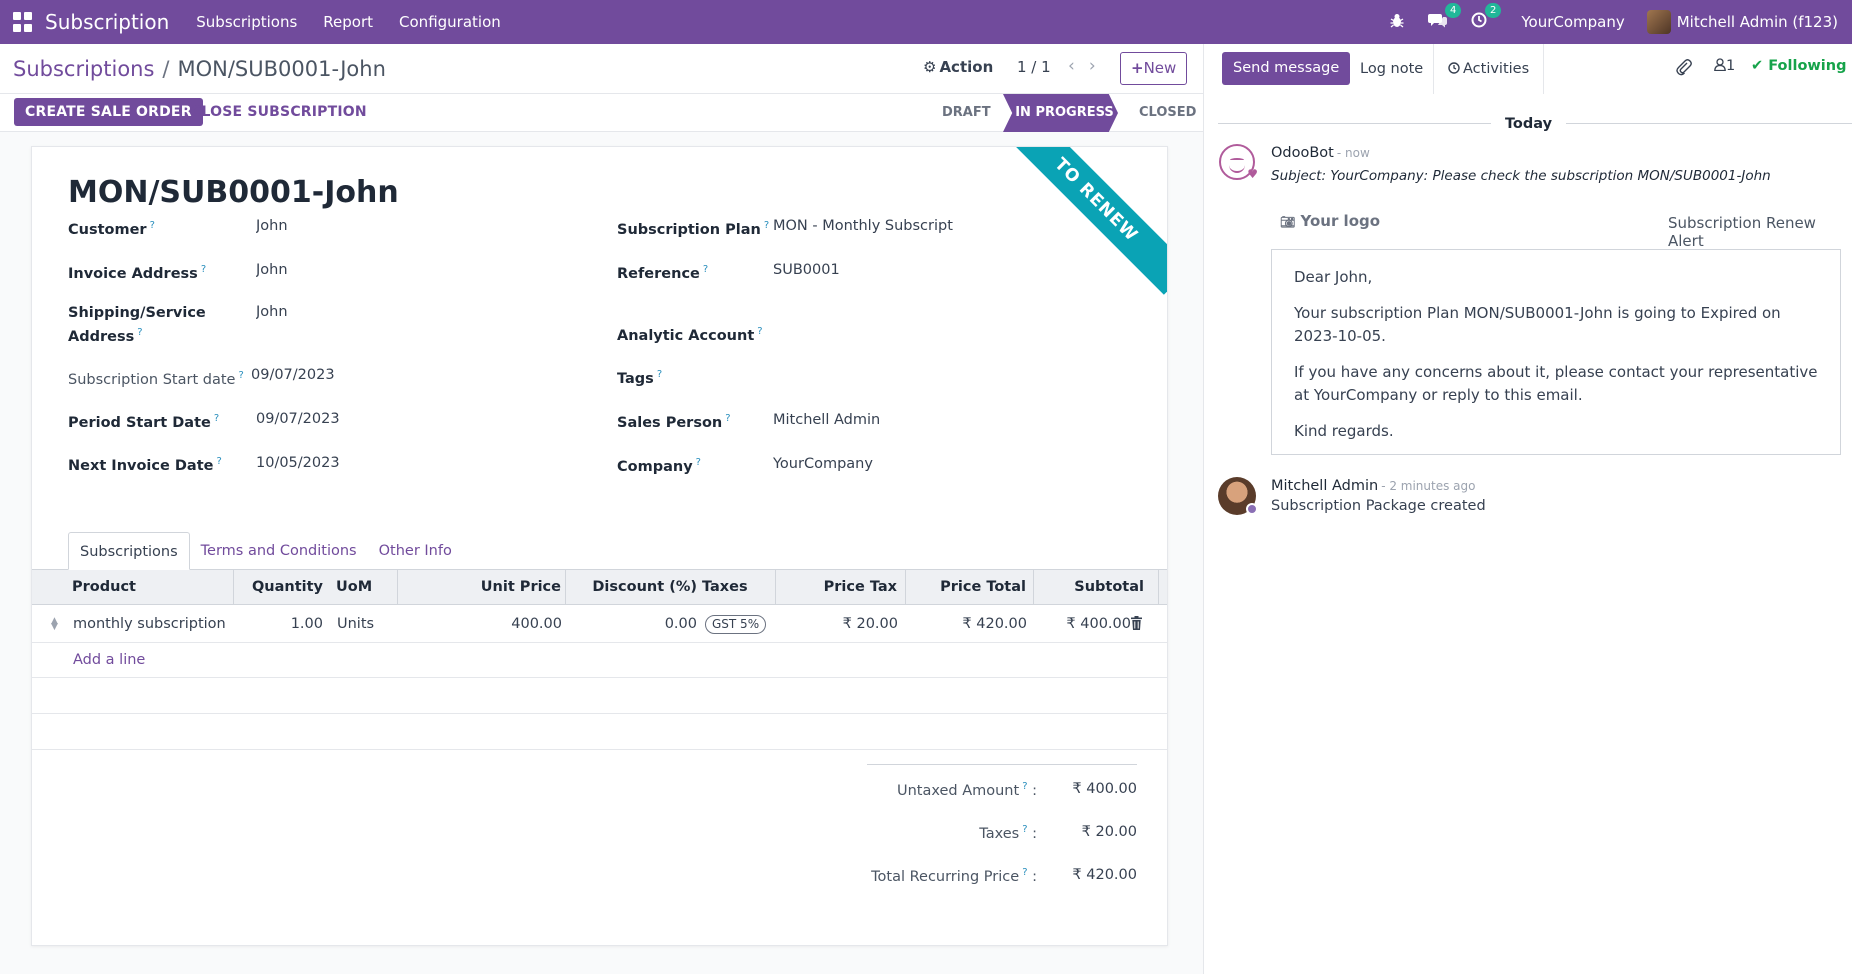  Describe the element at coordinates (970, 587) in the screenshot. I see `column-price-total: Price Total` at that location.